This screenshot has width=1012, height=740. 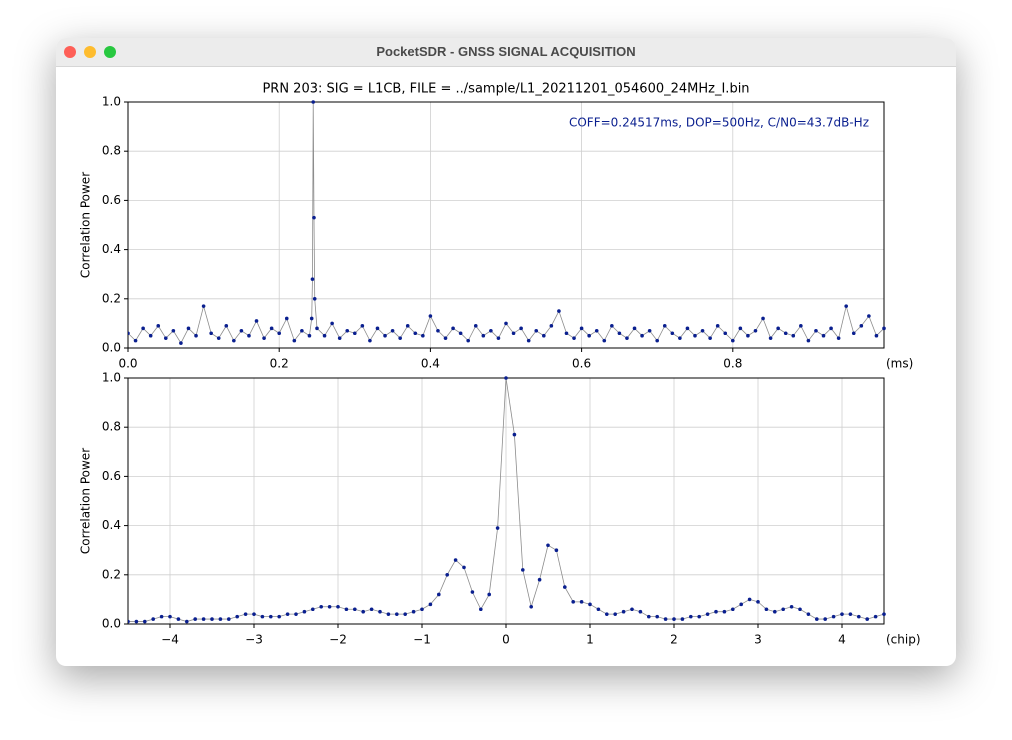 What do you see at coordinates (581, 364) in the screenshot?
I see `x-tick-label: 0.6` at bounding box center [581, 364].